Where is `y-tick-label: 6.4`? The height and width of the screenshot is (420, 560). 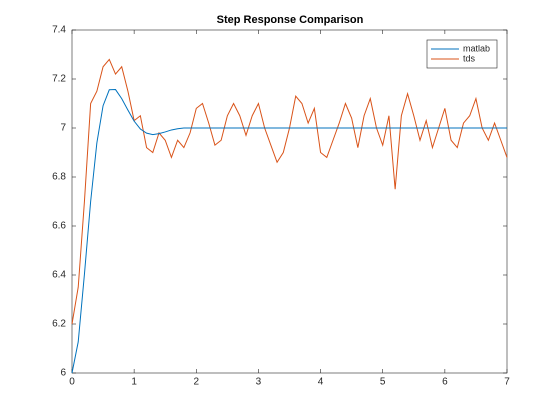 y-tick-label: 6.4 is located at coordinates (59, 275).